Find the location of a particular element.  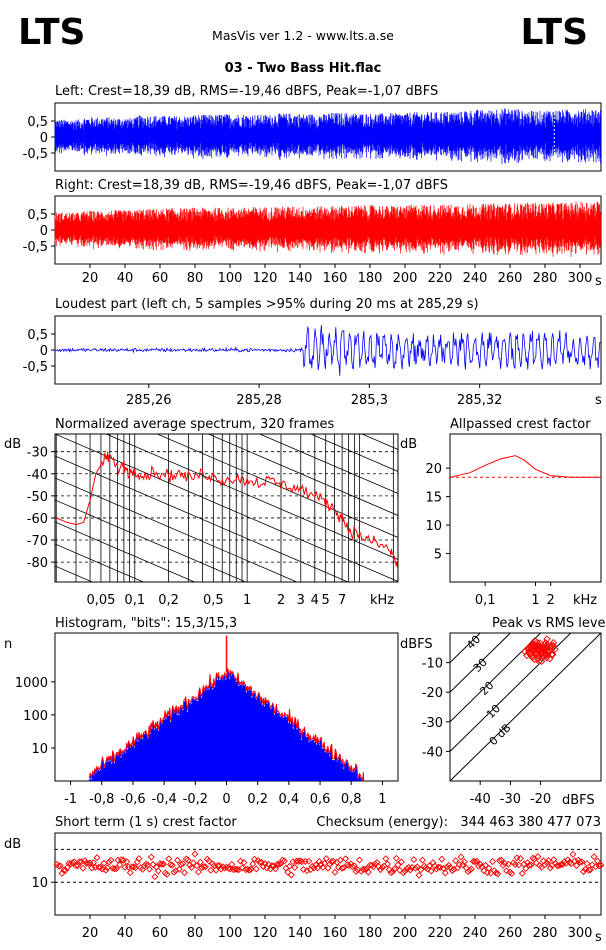

loudest-part-plot: 0,50-0,5 285,26 285,28 285,3 285,32 is located at coordinates (312, 361).